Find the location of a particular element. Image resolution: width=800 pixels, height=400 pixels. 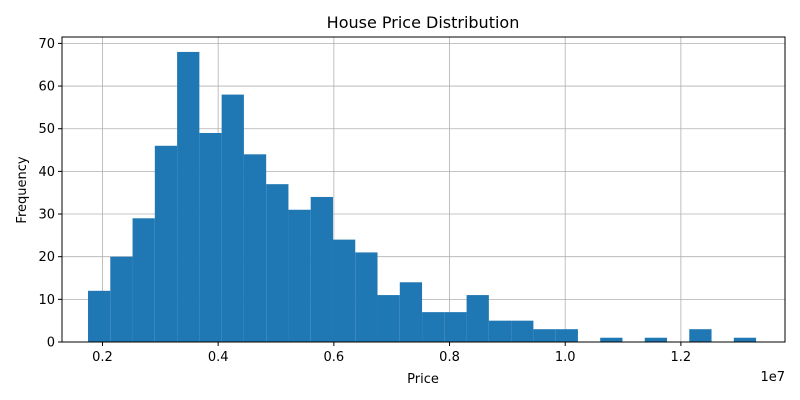

y-tick-label: 20 is located at coordinates (46, 257).